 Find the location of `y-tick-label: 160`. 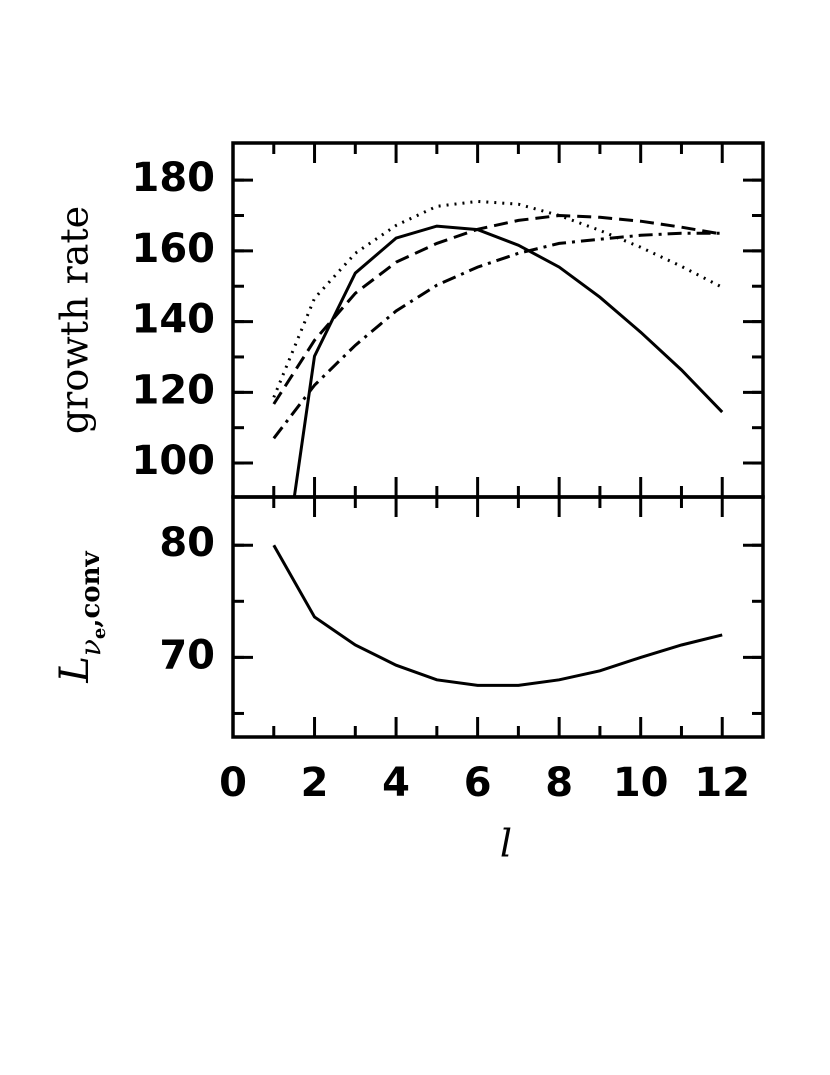

y-tick-label: 160 is located at coordinates (174, 249).